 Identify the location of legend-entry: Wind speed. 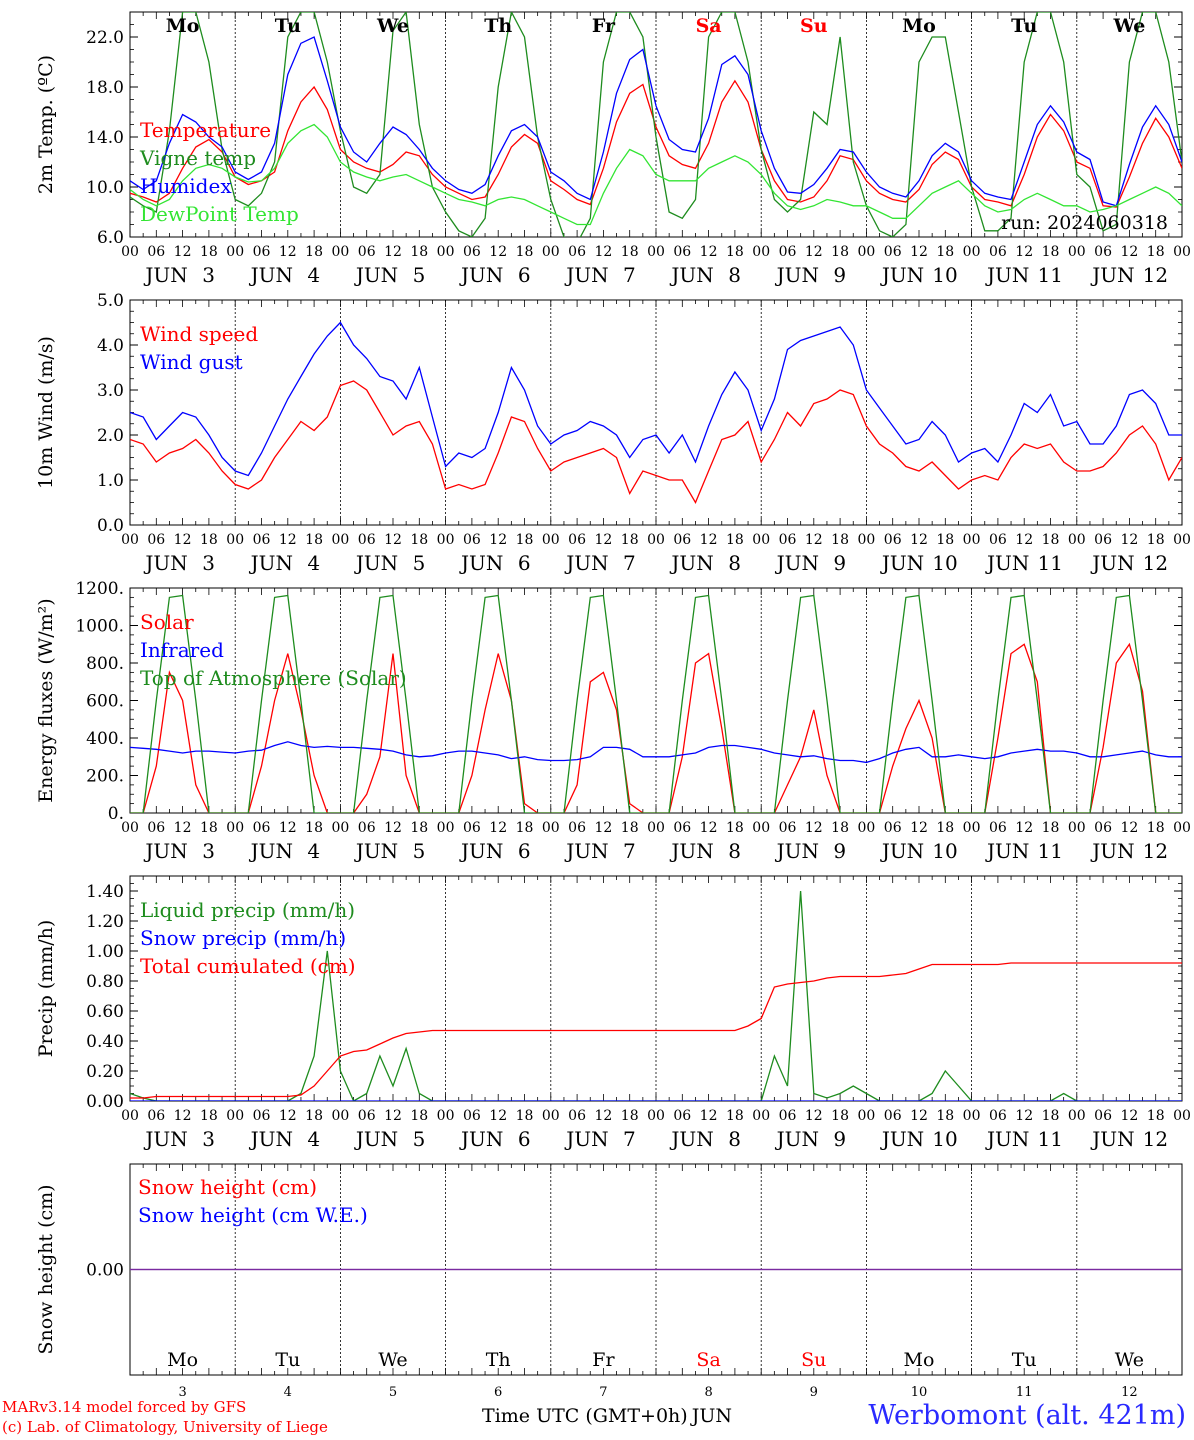
(199, 334).